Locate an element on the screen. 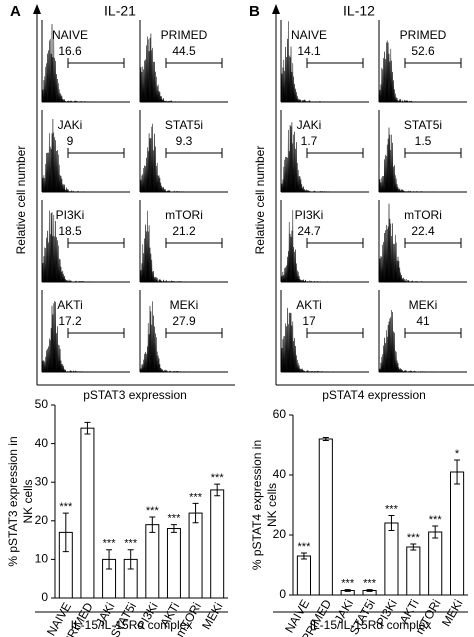  panel-letter: B is located at coordinates (254, 11).